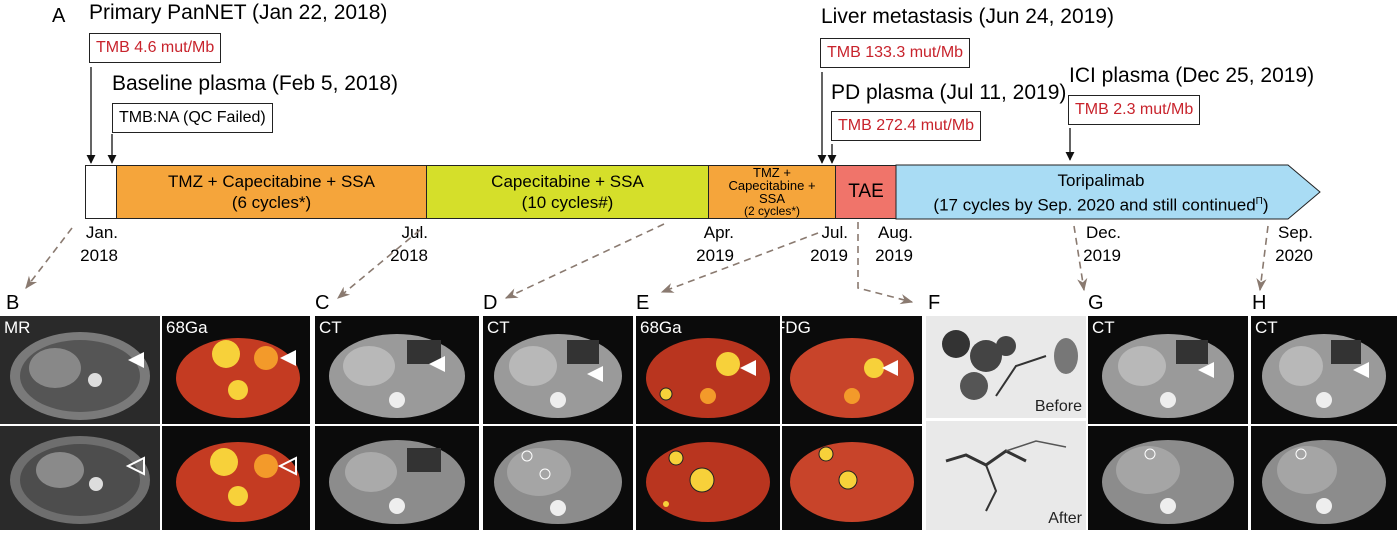  I want to click on segment-label: TAE, so click(866, 191).